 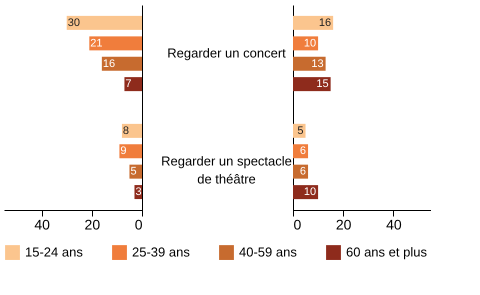 I want to click on legend-label: 60 ans et plus, so click(x=387, y=252).